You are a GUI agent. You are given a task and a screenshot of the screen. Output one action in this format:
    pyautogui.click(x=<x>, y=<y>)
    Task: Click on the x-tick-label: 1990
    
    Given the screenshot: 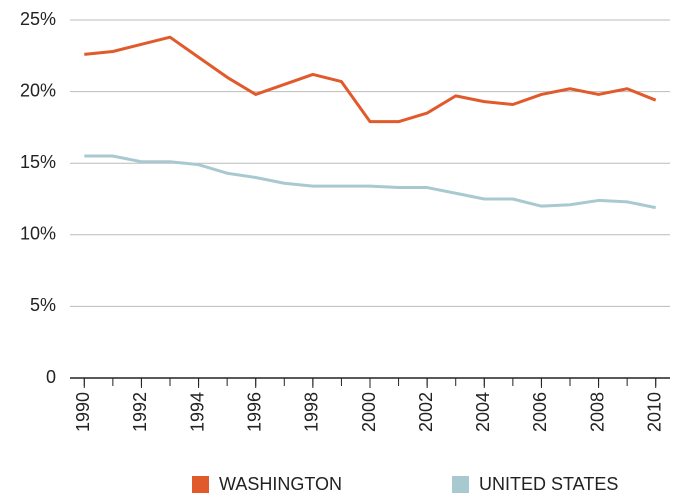 What is the action you would take?
    pyautogui.click(x=83, y=412)
    